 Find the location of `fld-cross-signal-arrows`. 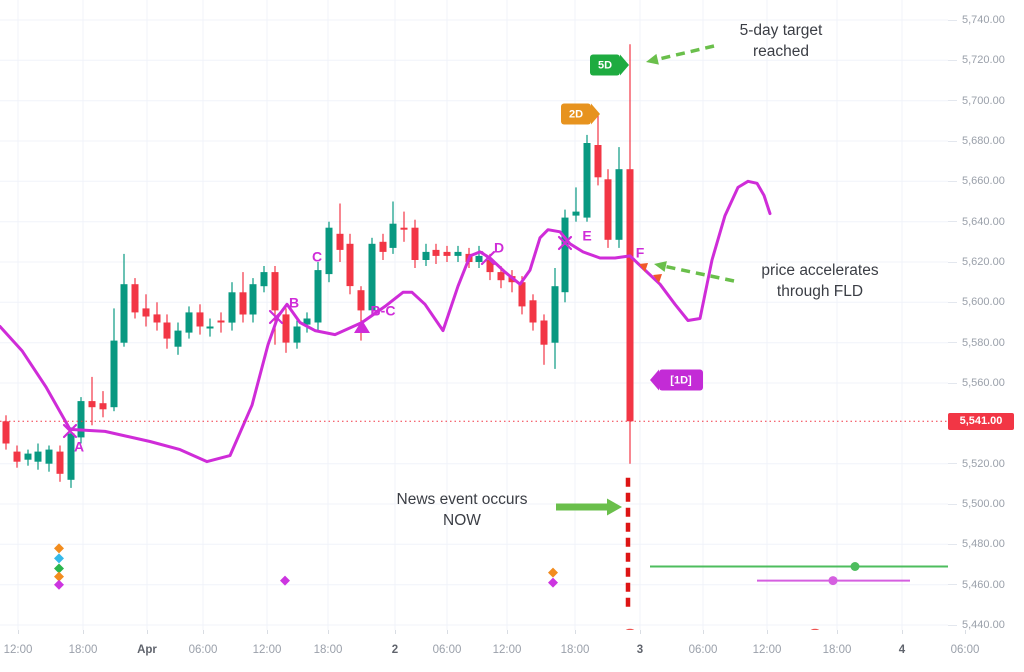

fld-cross-signal-arrows is located at coordinates (650, 273).